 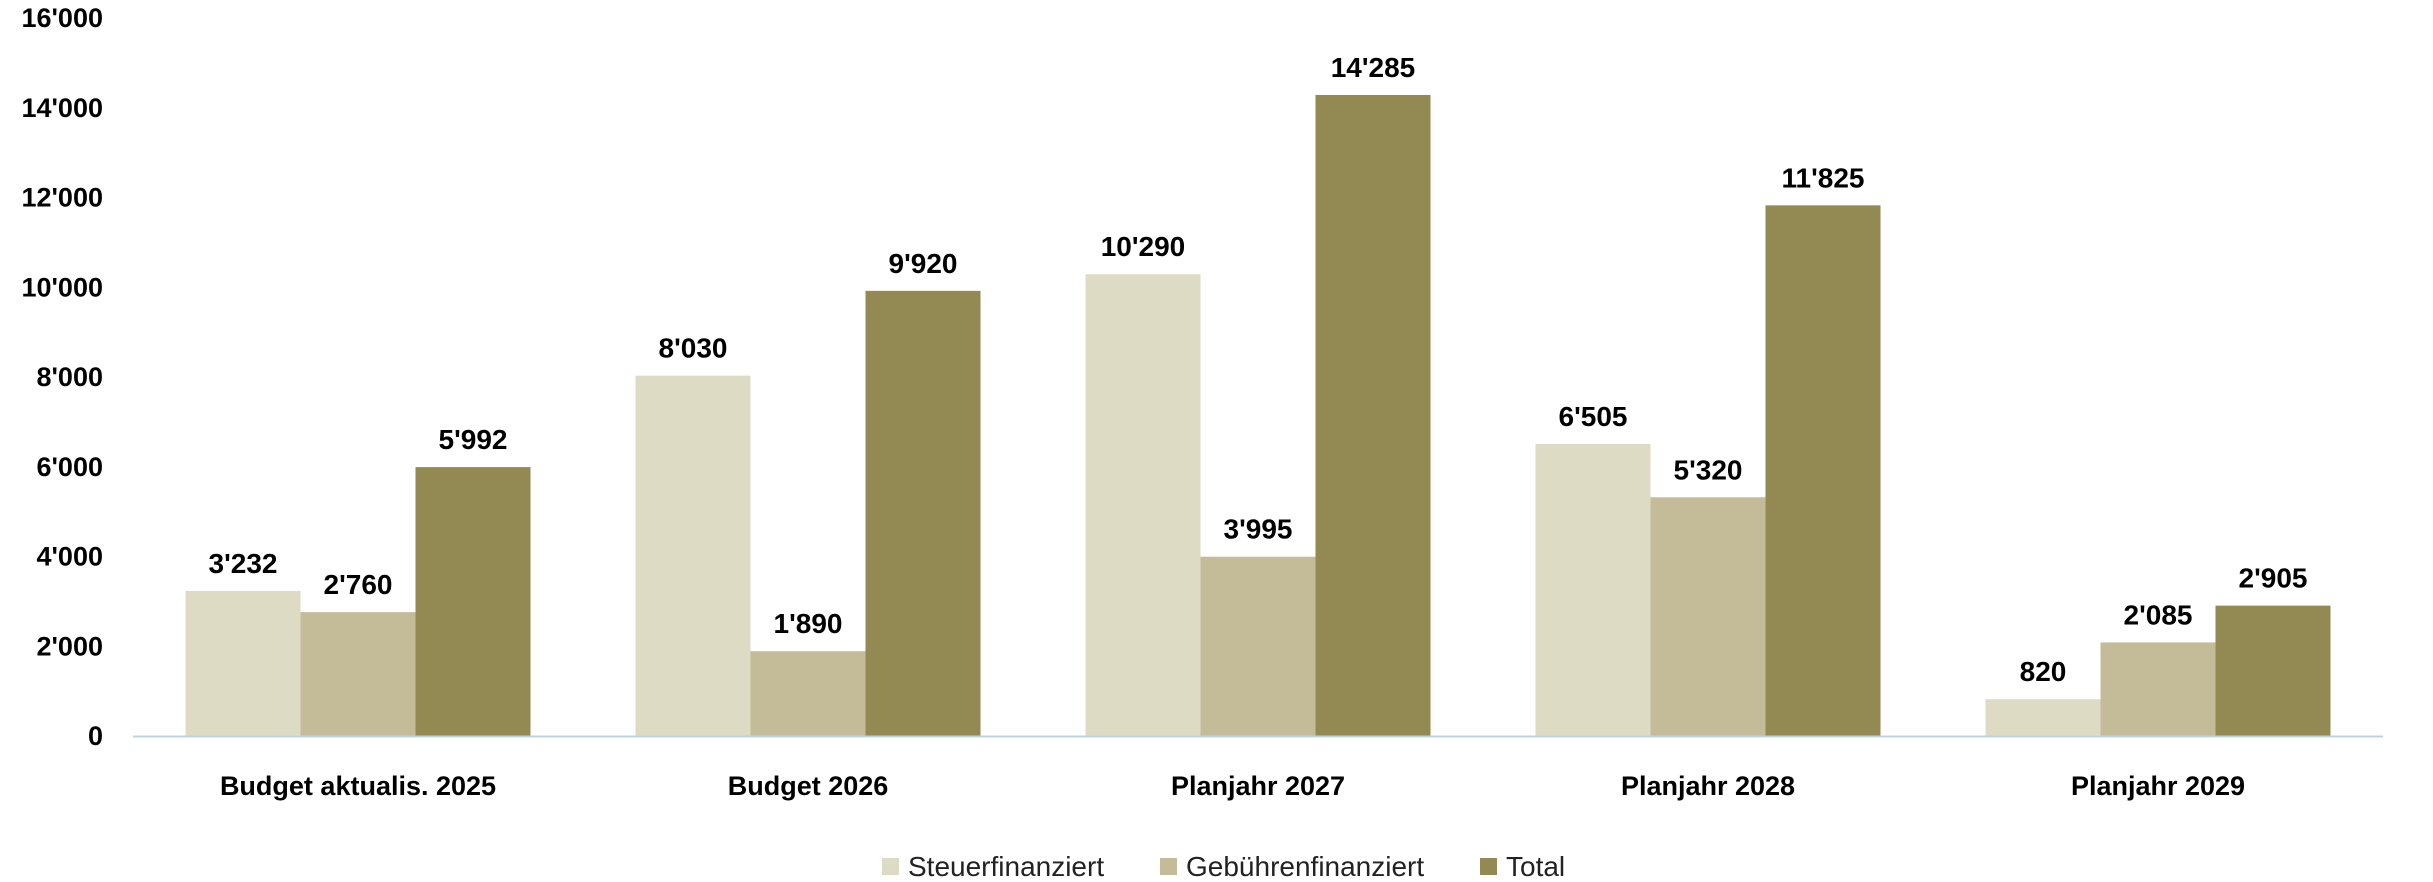 What do you see at coordinates (2158, 786) in the screenshot?
I see `x-category-label: Planjahr 2029` at bounding box center [2158, 786].